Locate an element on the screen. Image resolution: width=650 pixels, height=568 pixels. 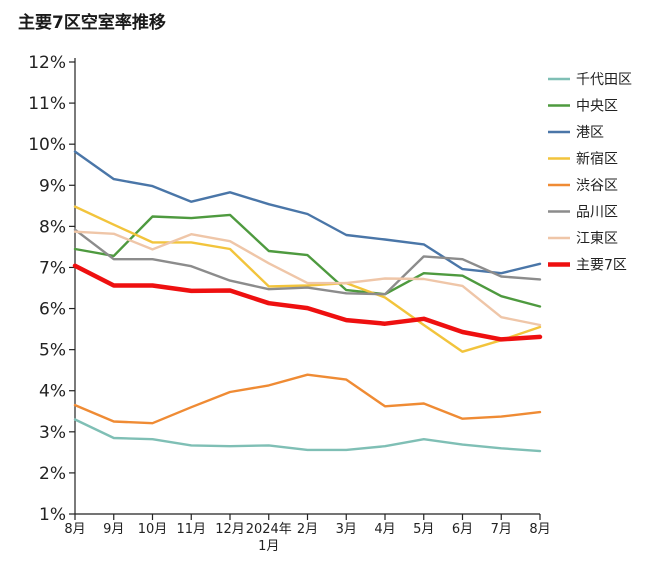
x-tick-label: 3月 is located at coordinates (346, 529).